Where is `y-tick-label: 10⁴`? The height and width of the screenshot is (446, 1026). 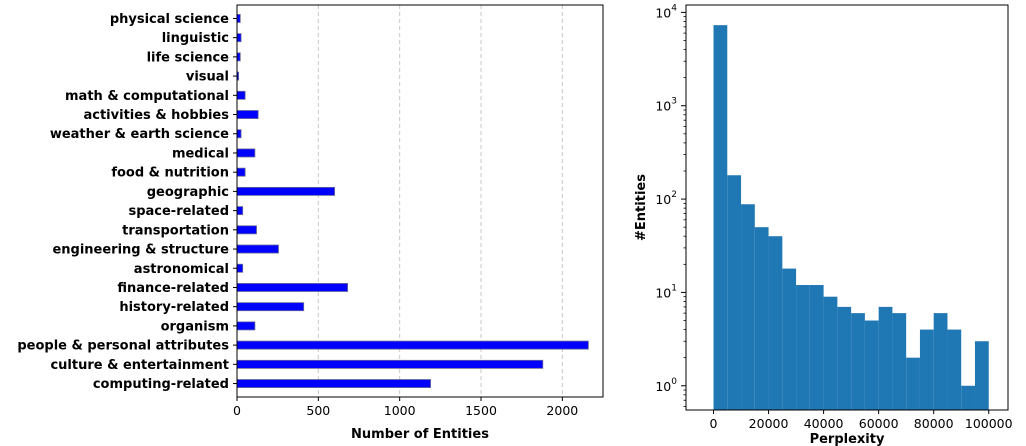
y-tick-label: 10⁴ is located at coordinates (666, 11).